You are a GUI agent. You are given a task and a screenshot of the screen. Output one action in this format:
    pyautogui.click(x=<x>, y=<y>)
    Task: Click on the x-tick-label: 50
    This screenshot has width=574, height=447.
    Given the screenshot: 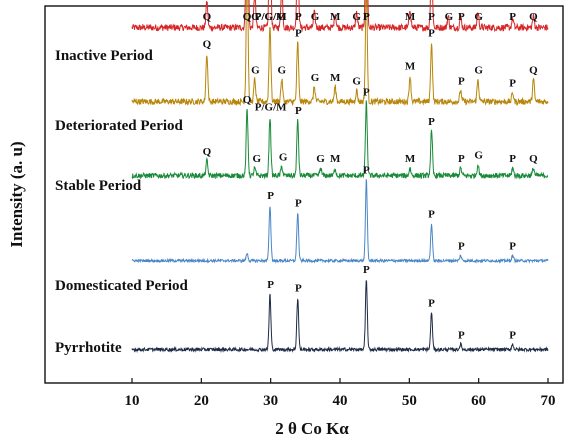 What is the action you would take?
    pyautogui.click(x=409, y=401)
    